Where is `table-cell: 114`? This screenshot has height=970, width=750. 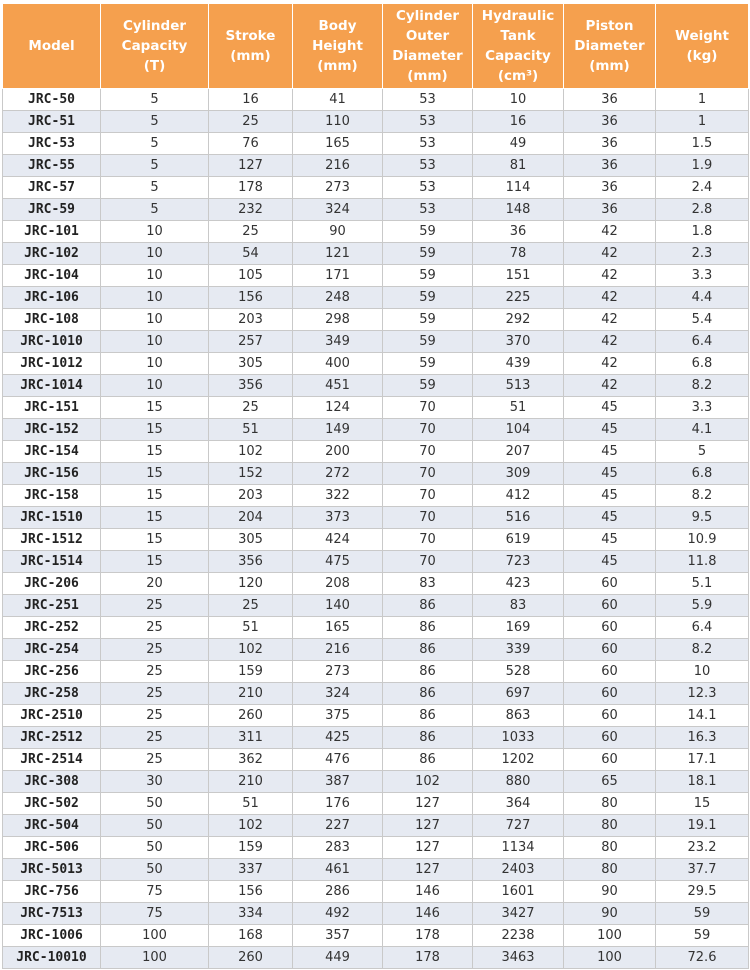
table-cell: 114 is located at coordinates (518, 187).